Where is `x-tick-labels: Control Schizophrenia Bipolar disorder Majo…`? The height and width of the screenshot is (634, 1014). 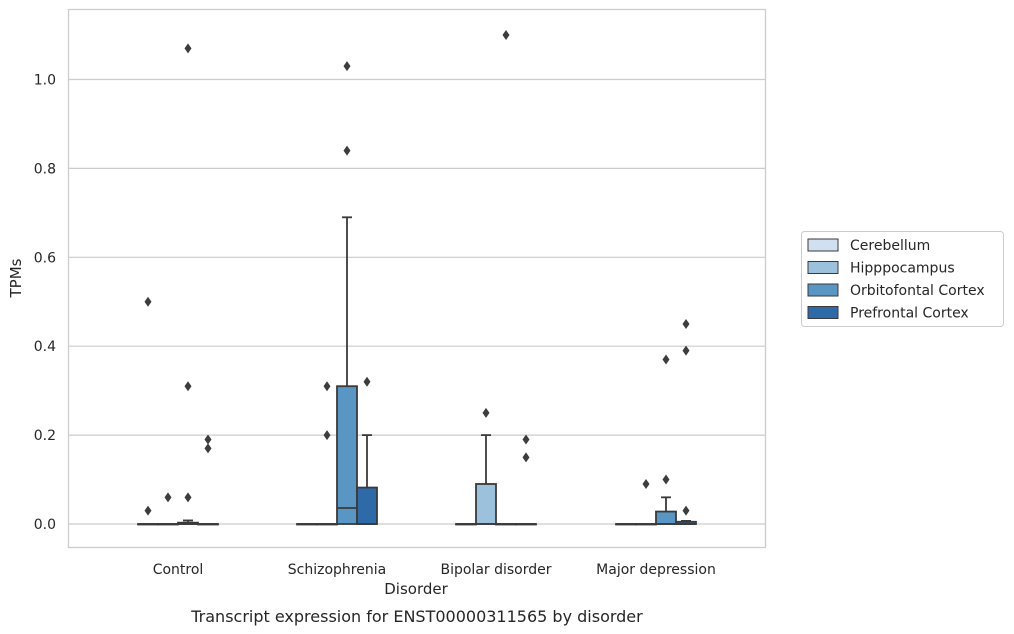
x-tick-labels: Control Schizophrenia Bipolar disorder Majo… is located at coordinates (434, 570).